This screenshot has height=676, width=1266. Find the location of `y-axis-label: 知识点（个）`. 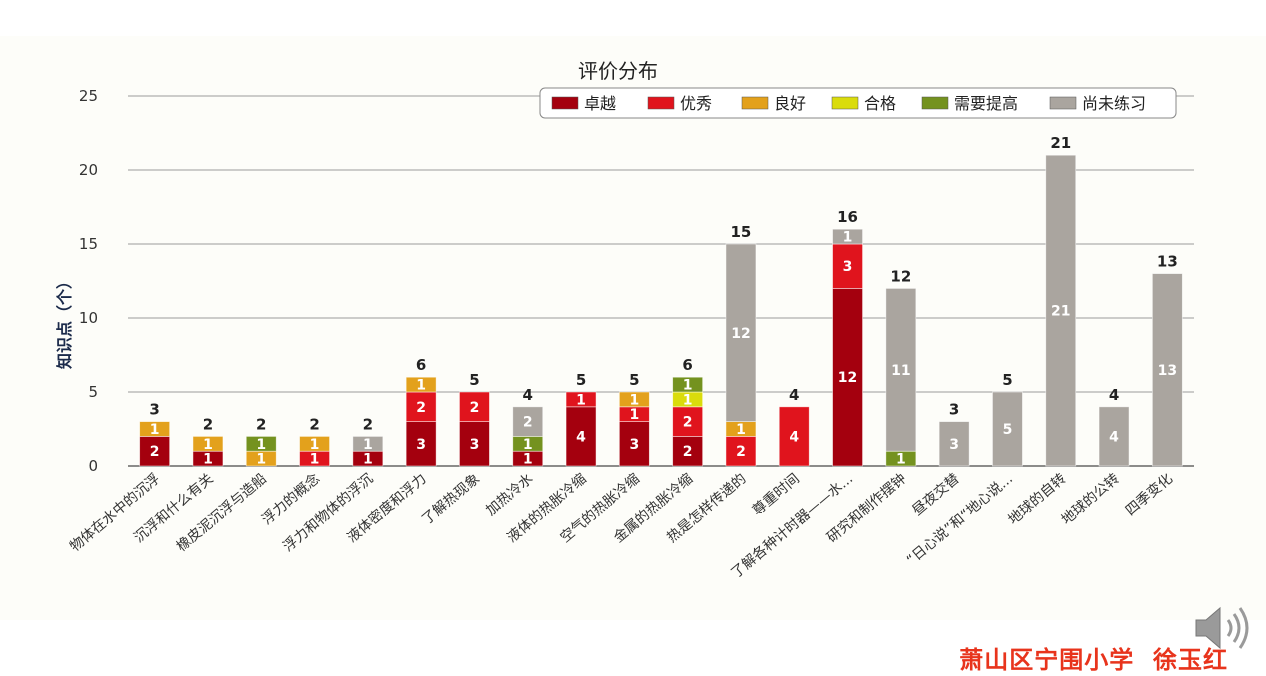

y-axis-label: 知识点（个） is located at coordinates (64, 321).